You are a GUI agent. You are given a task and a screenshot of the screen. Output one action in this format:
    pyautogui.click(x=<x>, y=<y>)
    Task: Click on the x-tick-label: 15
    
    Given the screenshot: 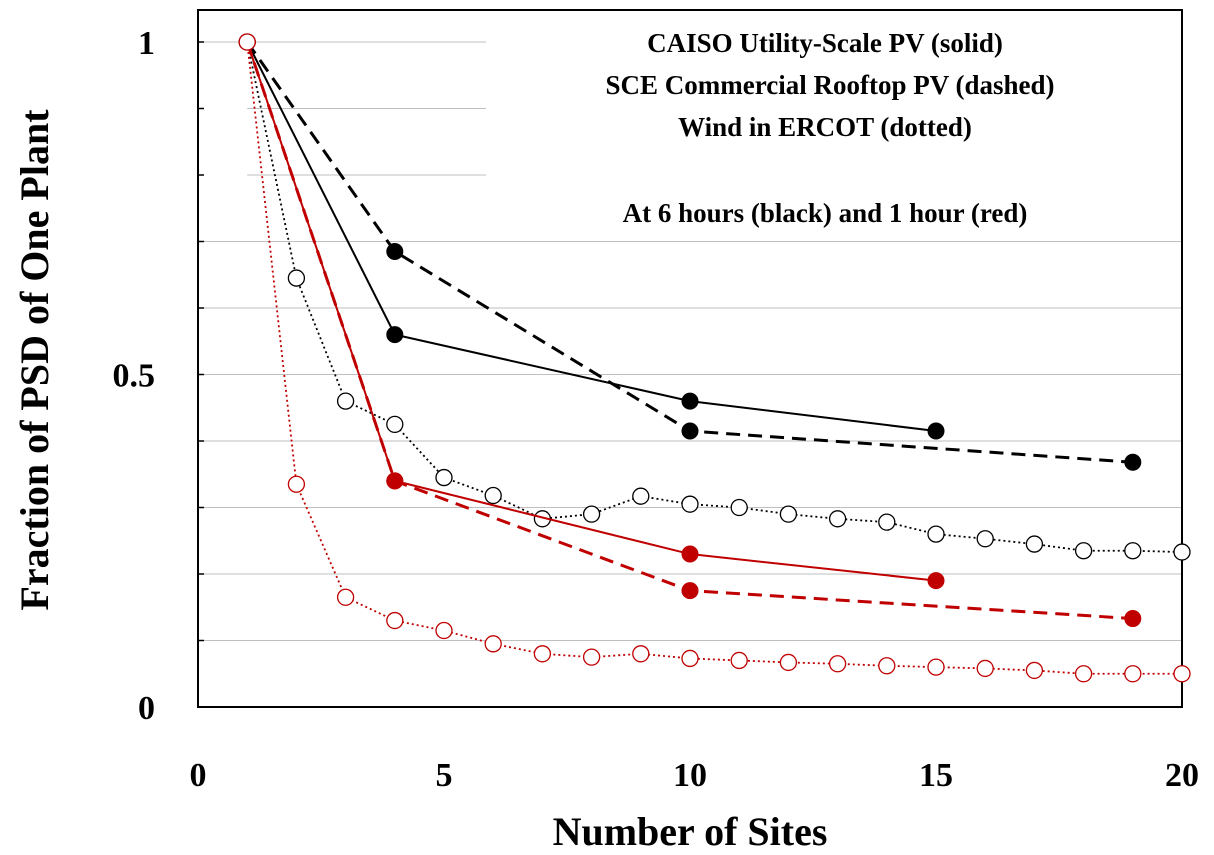 What is the action you would take?
    pyautogui.click(x=936, y=775)
    